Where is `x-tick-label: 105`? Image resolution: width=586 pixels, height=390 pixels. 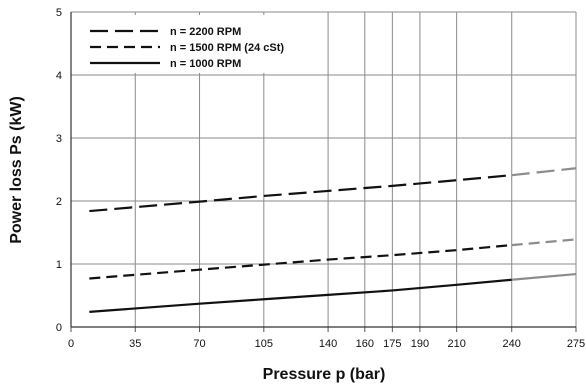 x-tick-label: 105 is located at coordinates (264, 344).